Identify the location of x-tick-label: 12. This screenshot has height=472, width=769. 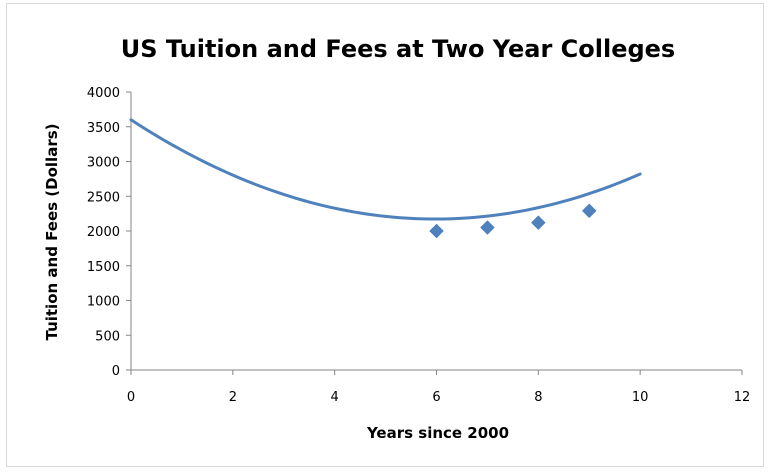
(742, 397).